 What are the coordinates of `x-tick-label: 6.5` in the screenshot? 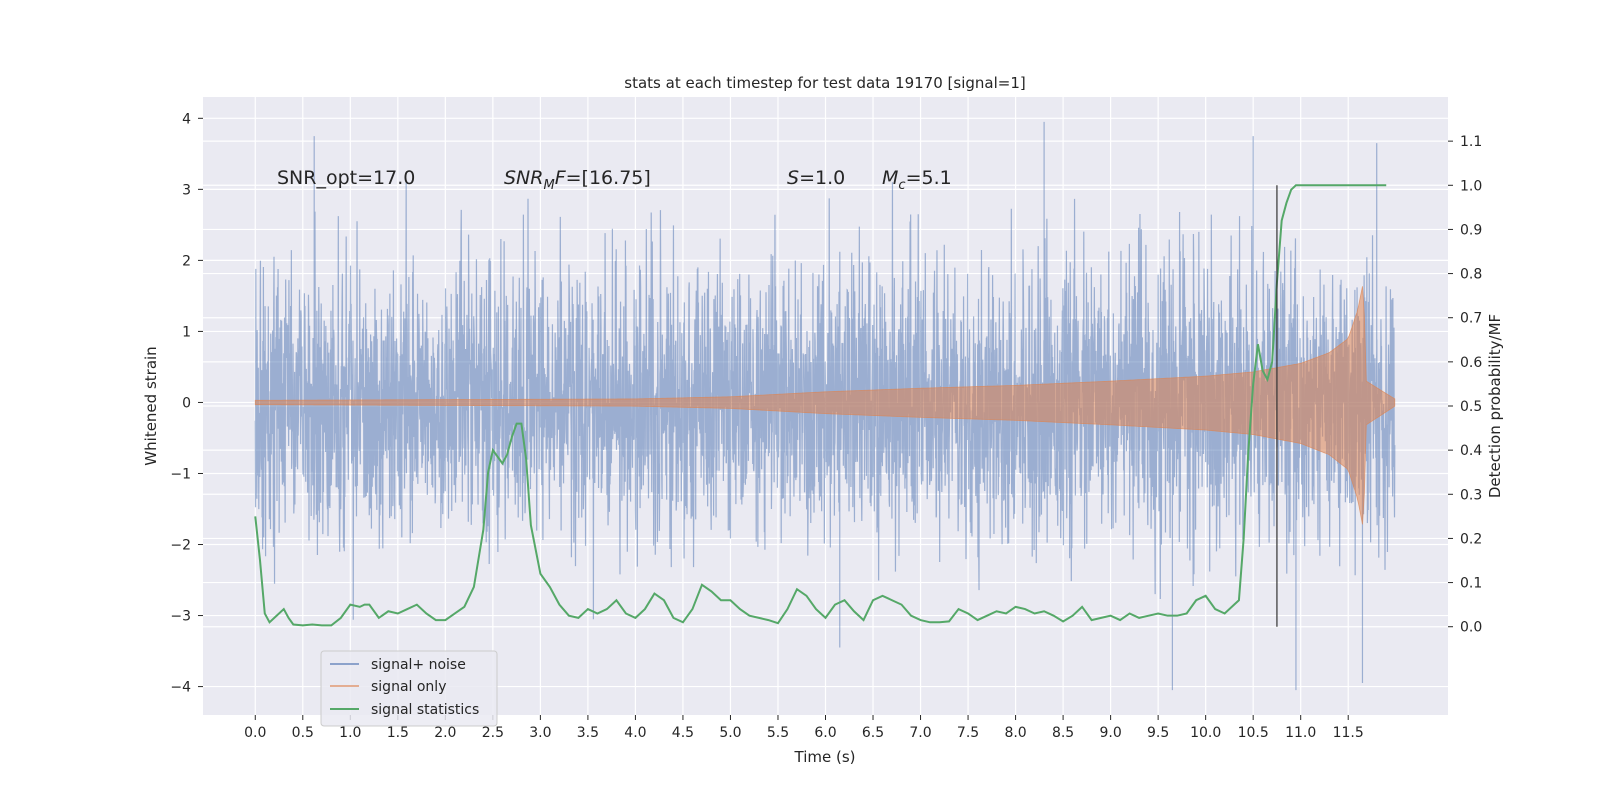 It's located at (873, 733).